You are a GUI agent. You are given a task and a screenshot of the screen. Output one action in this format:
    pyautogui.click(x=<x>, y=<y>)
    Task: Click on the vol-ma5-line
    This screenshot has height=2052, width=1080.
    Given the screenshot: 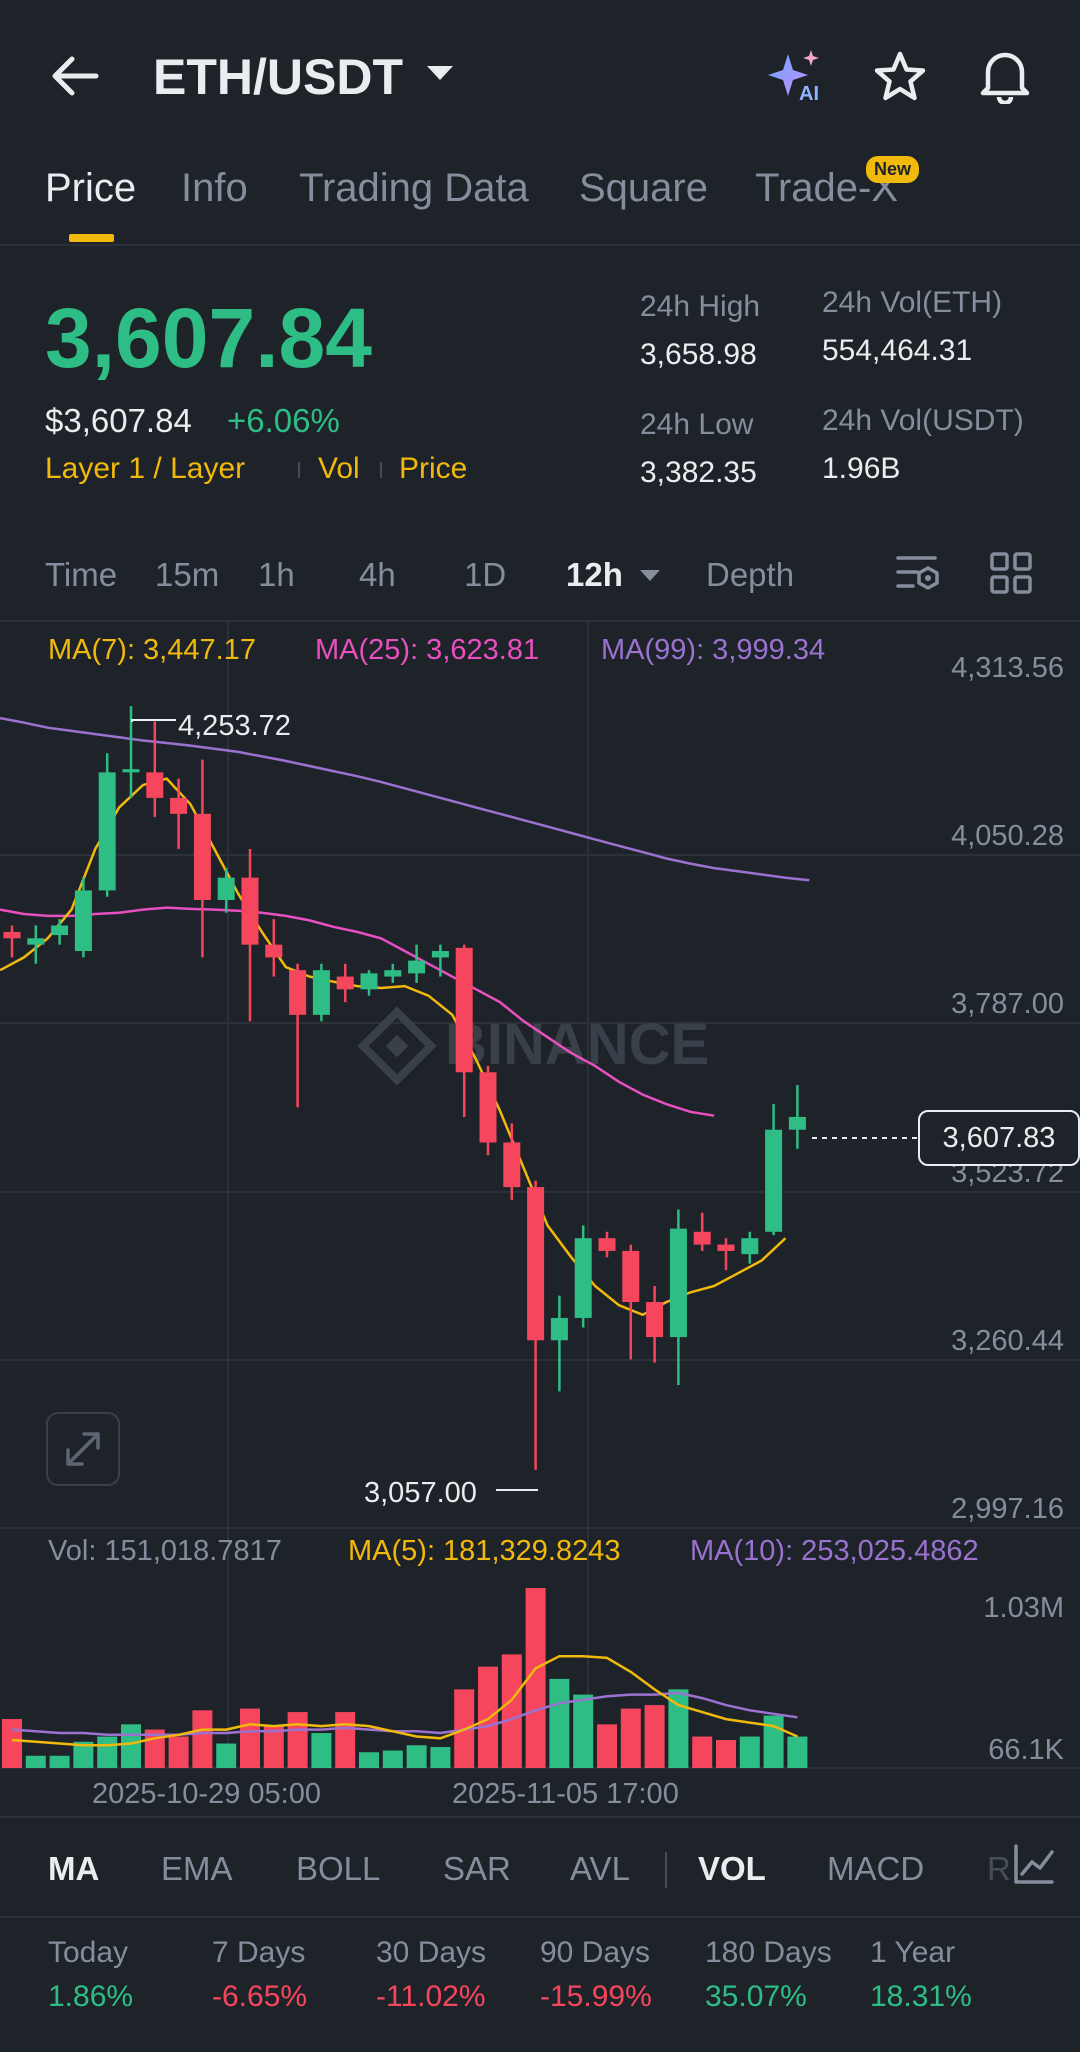 What is the action you would take?
    pyautogui.click(x=404, y=1700)
    